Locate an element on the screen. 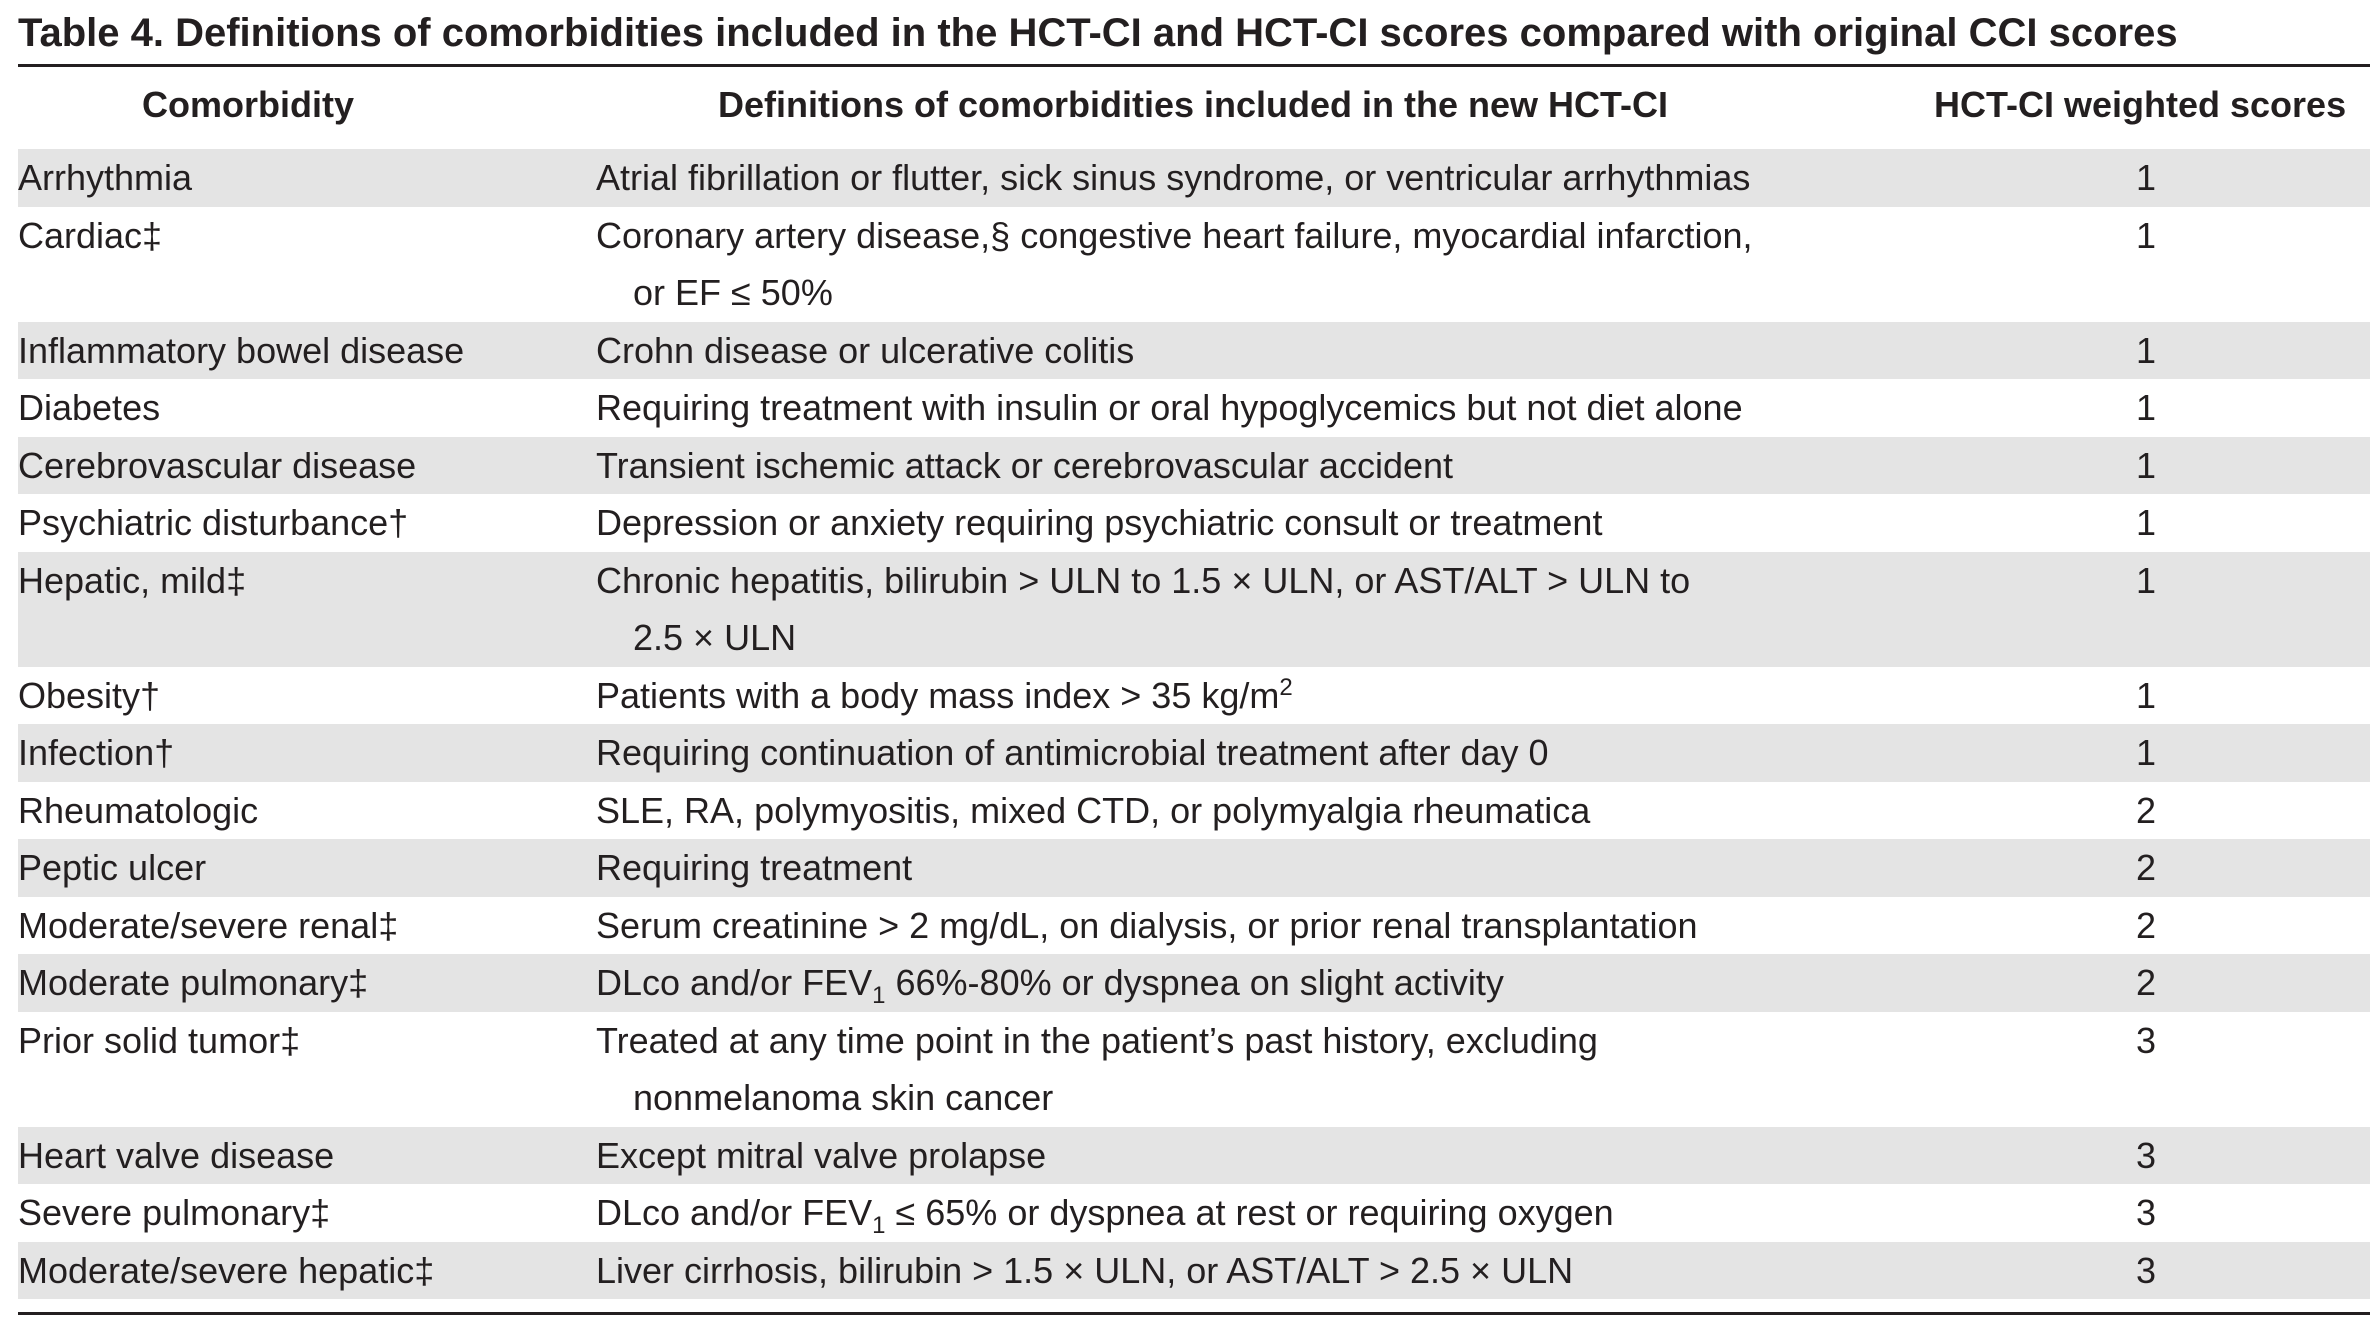 The width and height of the screenshot is (2370, 1336). table-row: Peptic ulcer Requiring treatment 2 is located at coordinates (1194, 868).